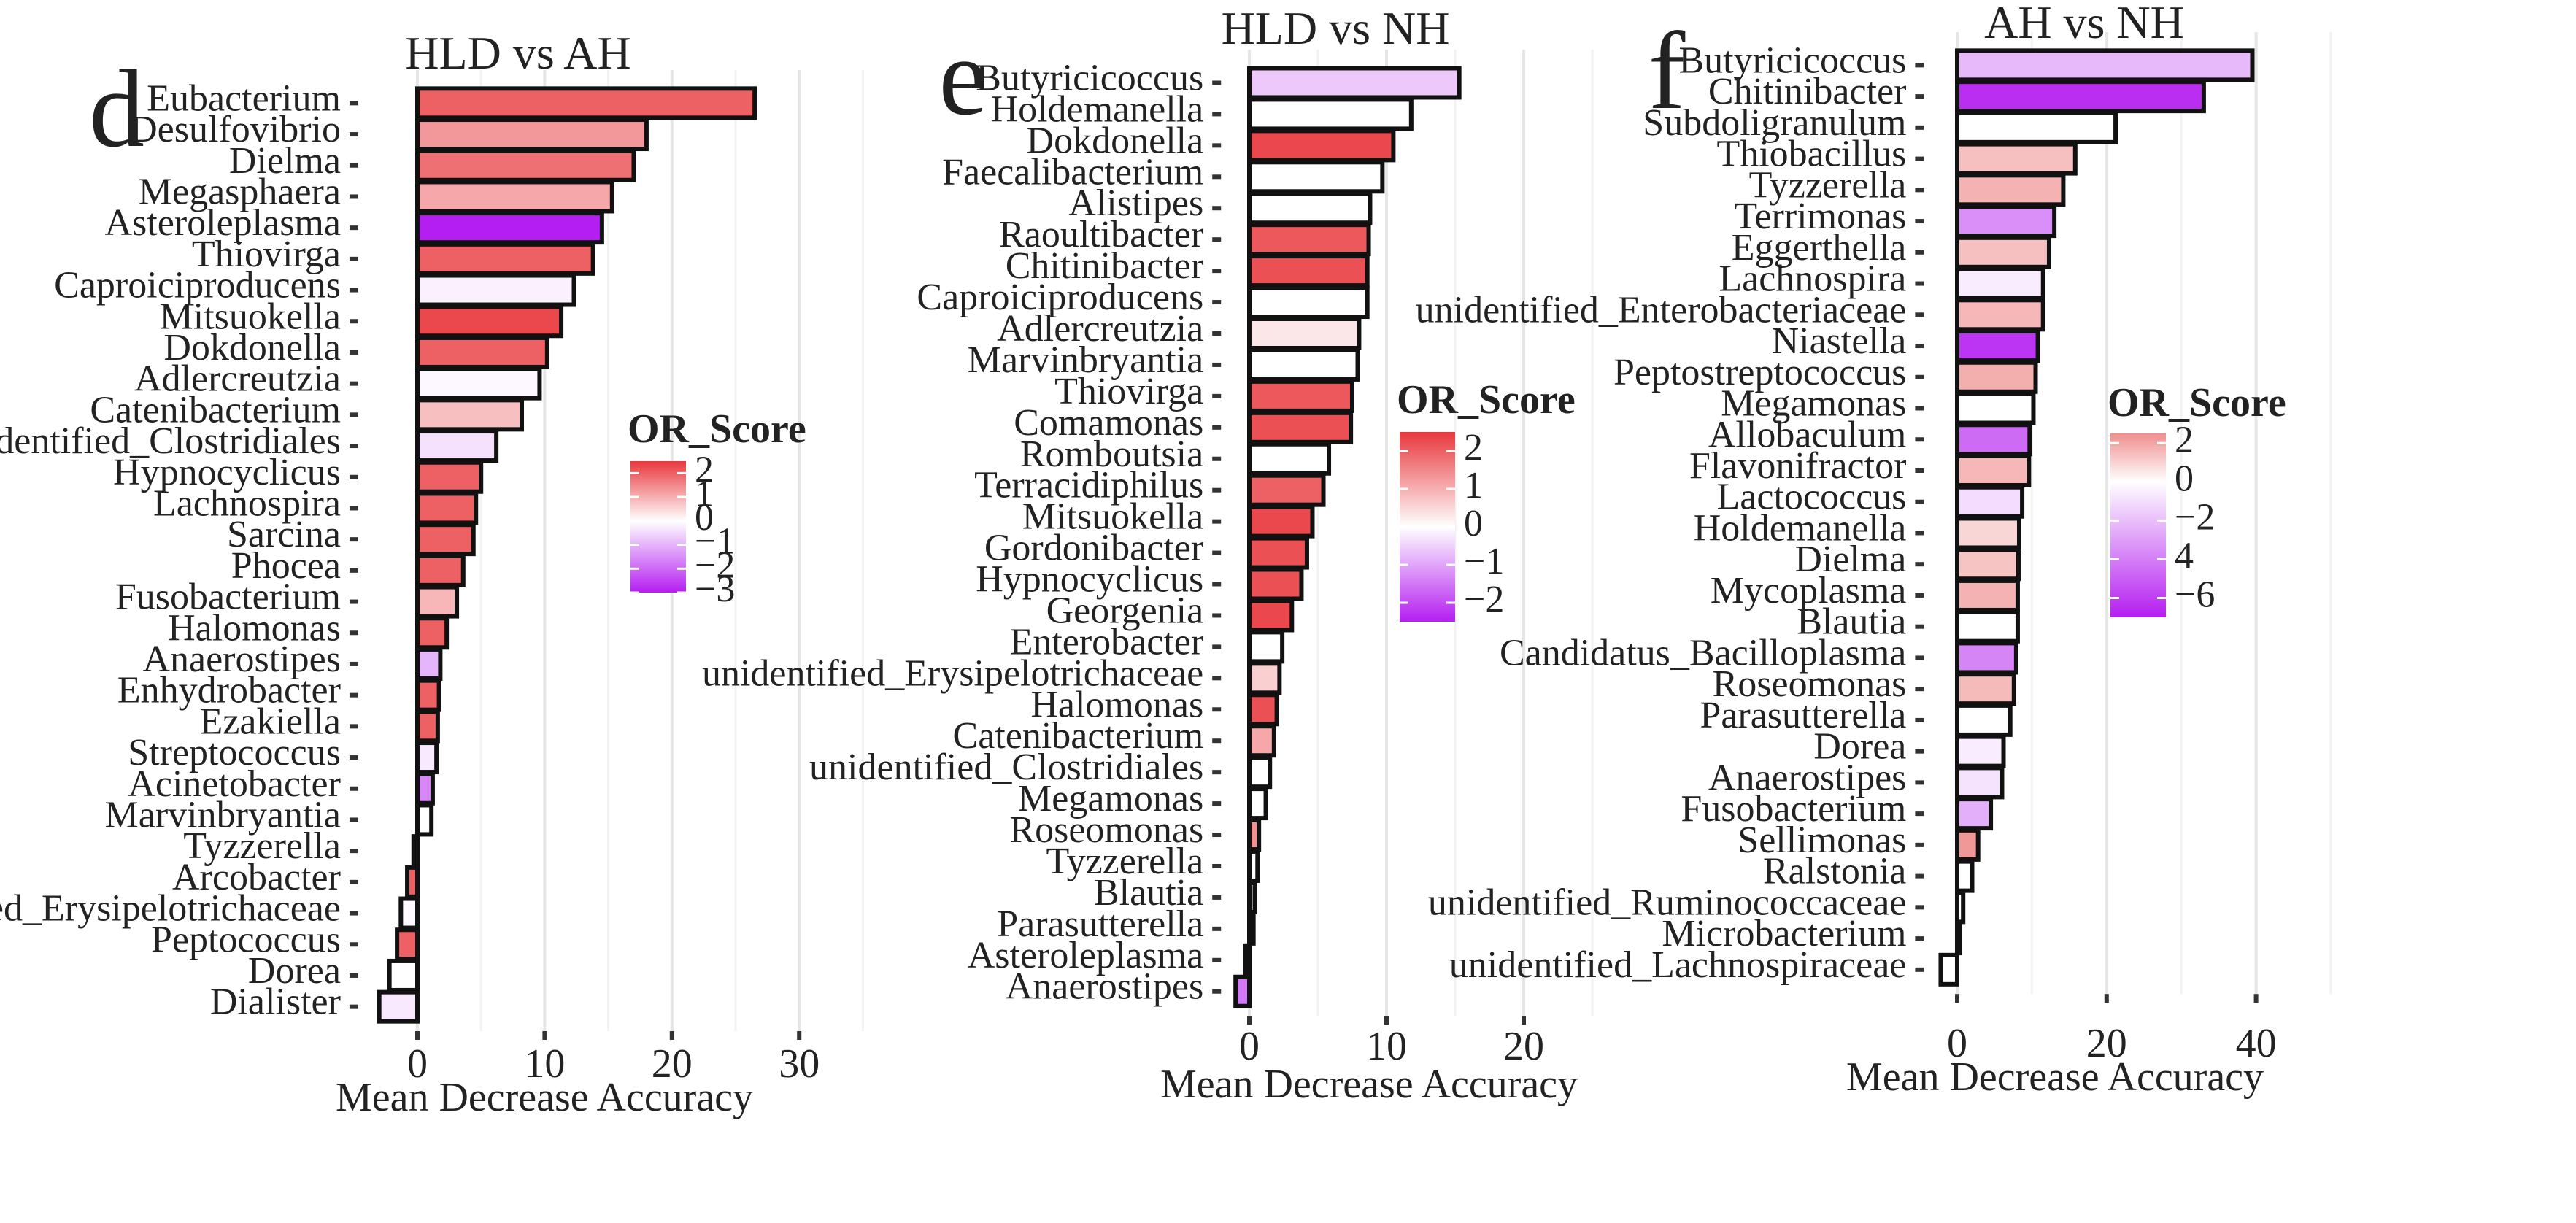 The image size is (2576, 1223). I want to click on category-label: Ralstonia, so click(1835, 871).